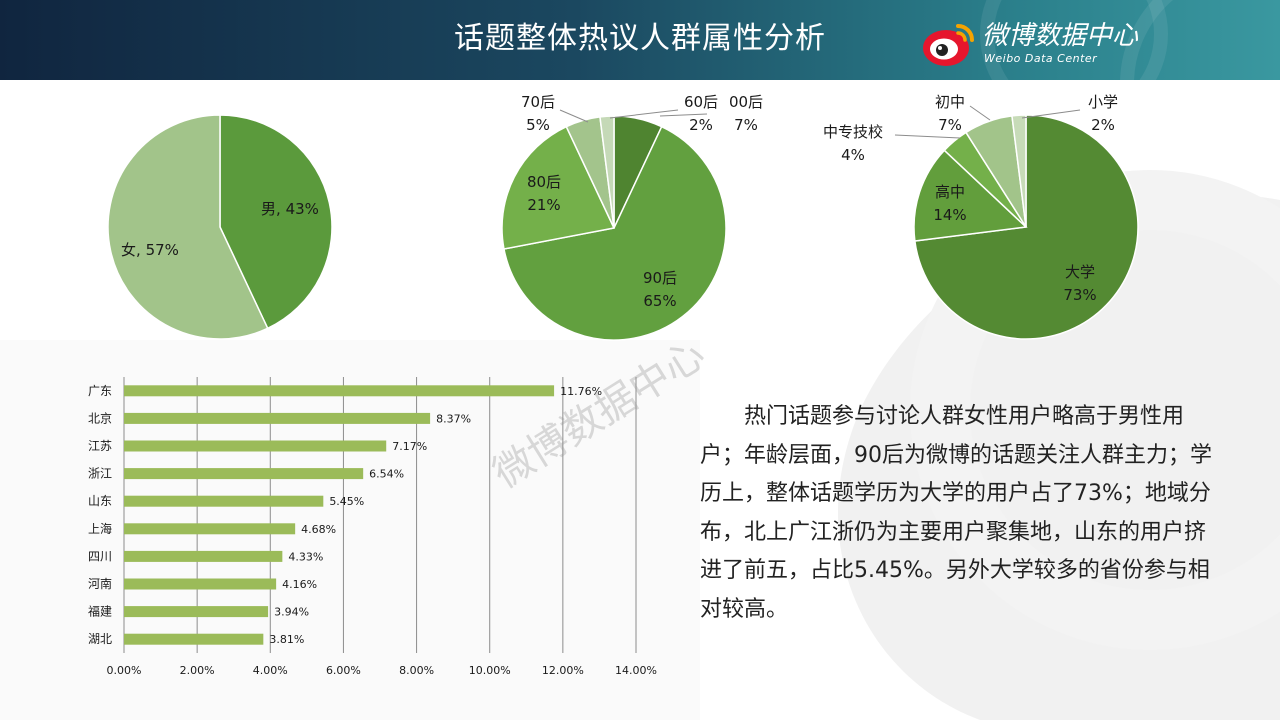 The height and width of the screenshot is (720, 1280). I want to click on y-category-label: 河南, so click(100, 583).